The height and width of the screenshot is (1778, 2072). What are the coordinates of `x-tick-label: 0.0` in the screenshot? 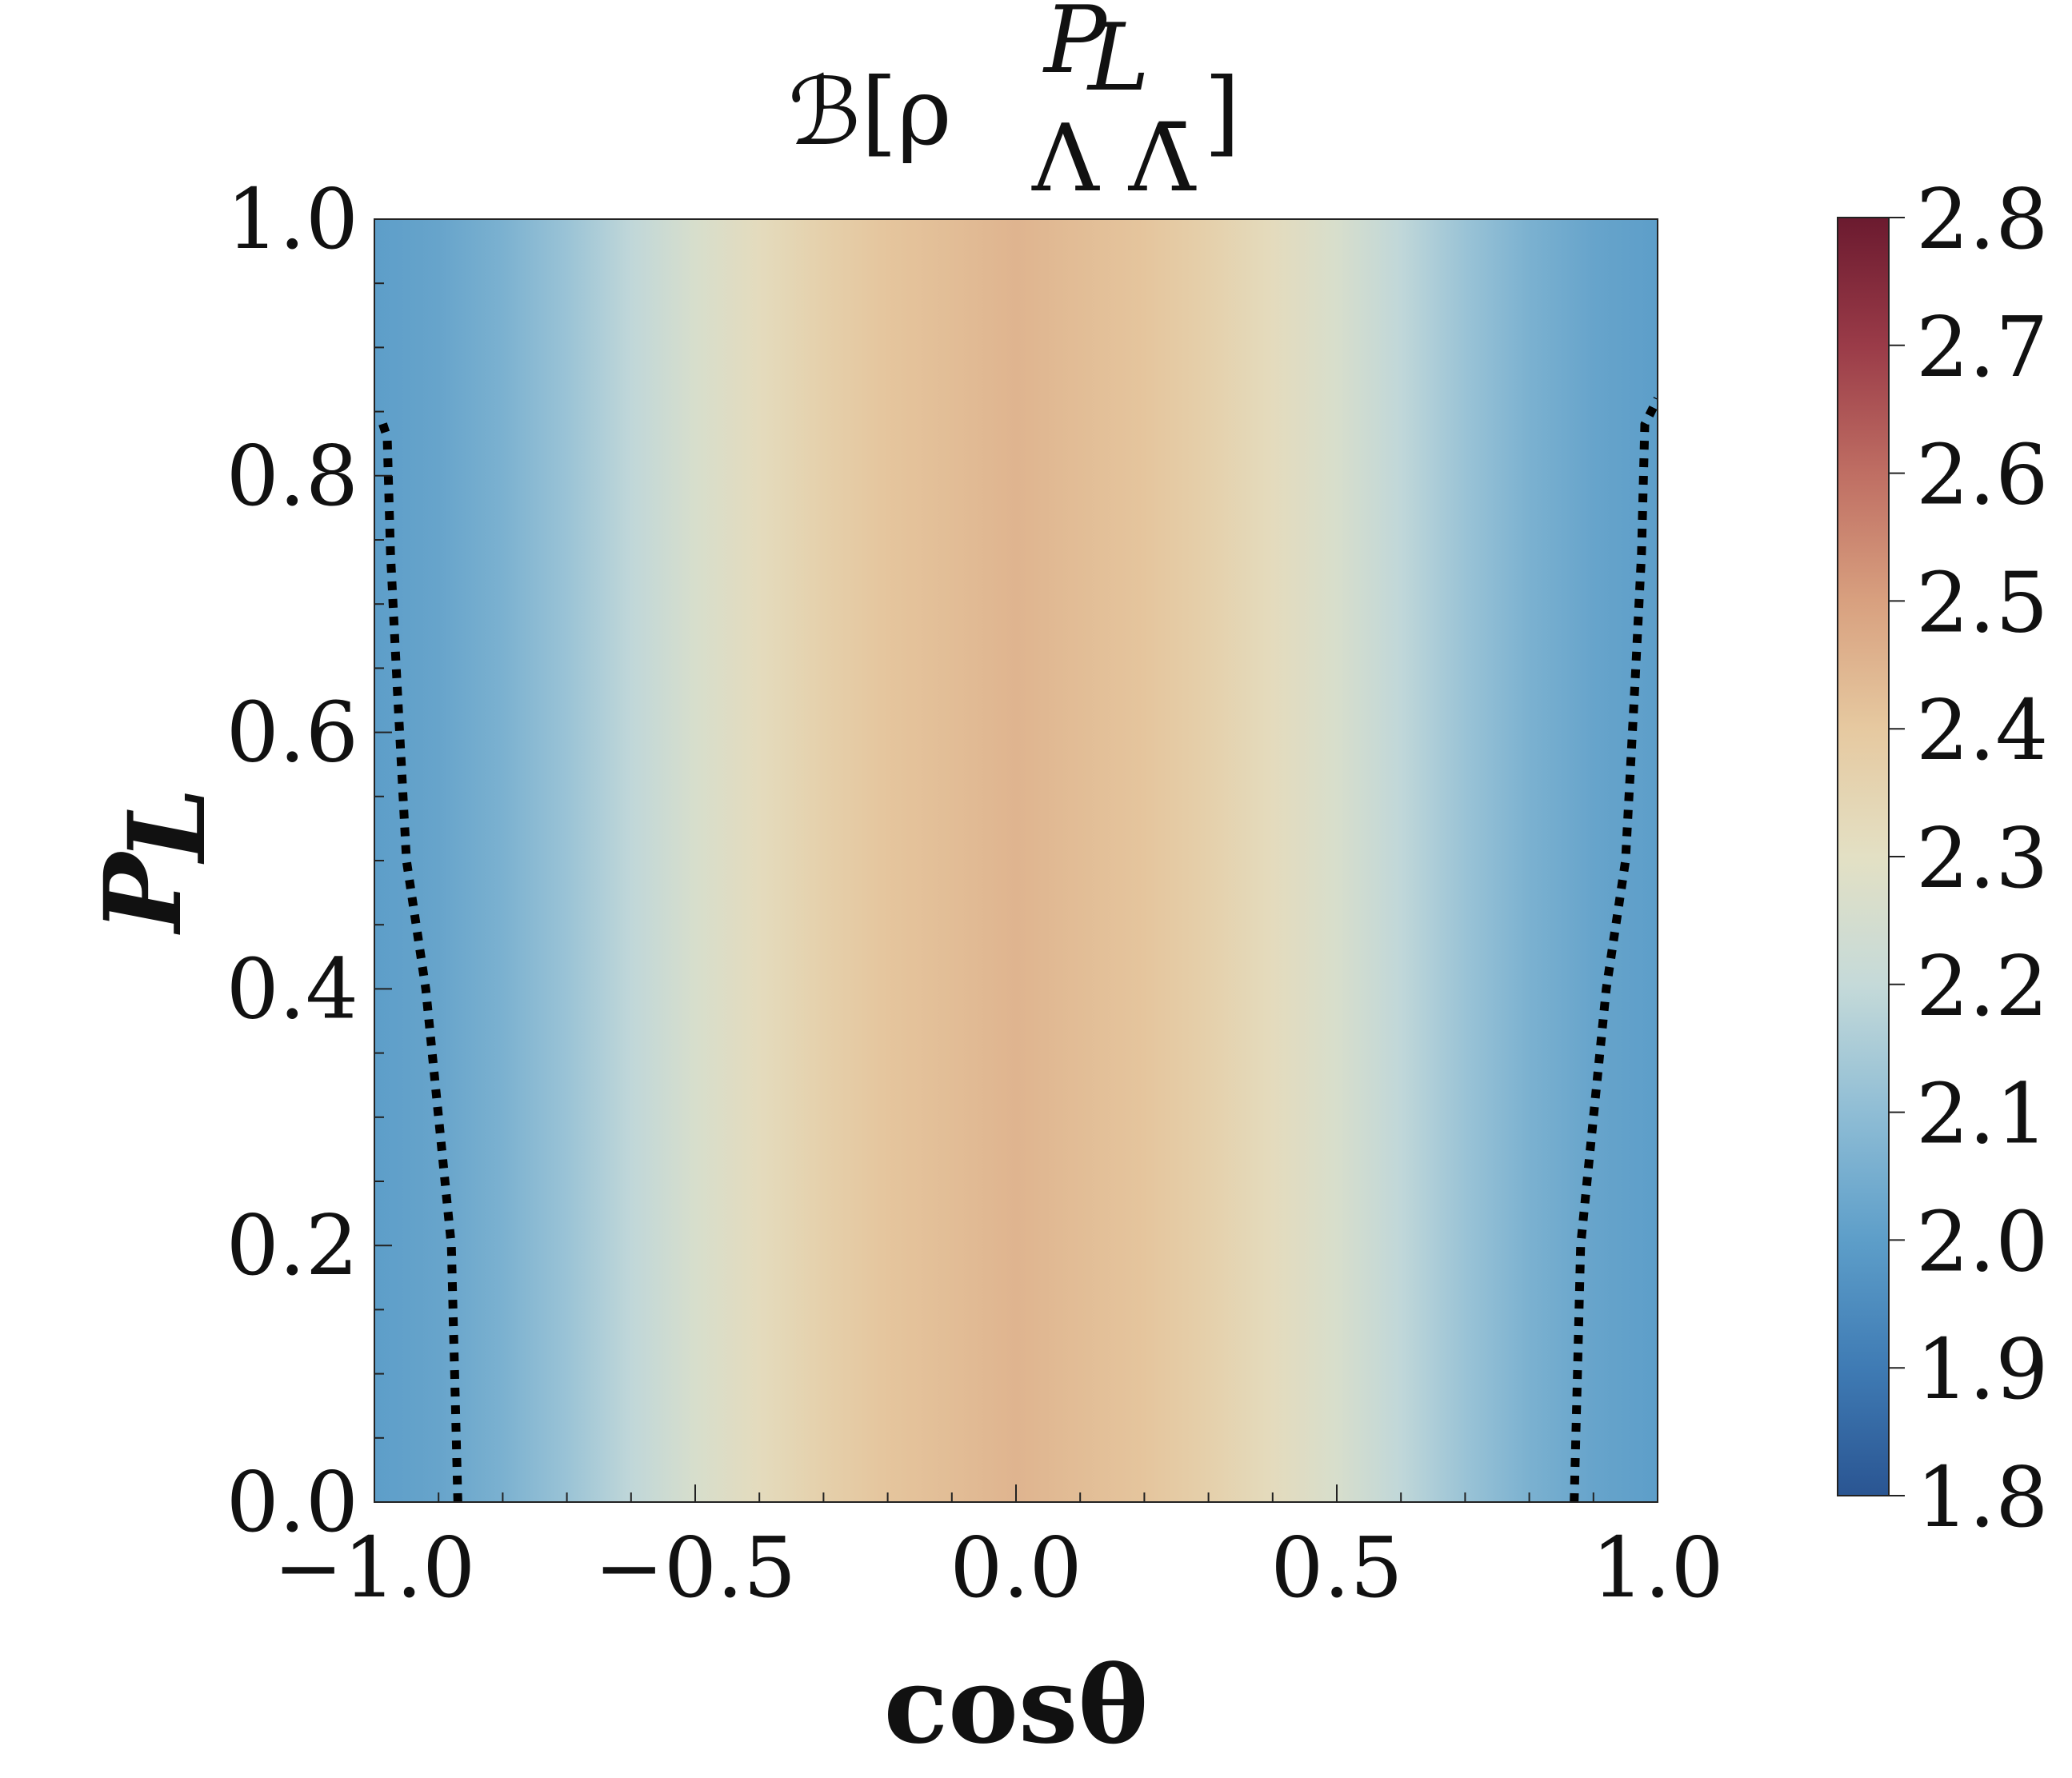 It's located at (1016, 1567).